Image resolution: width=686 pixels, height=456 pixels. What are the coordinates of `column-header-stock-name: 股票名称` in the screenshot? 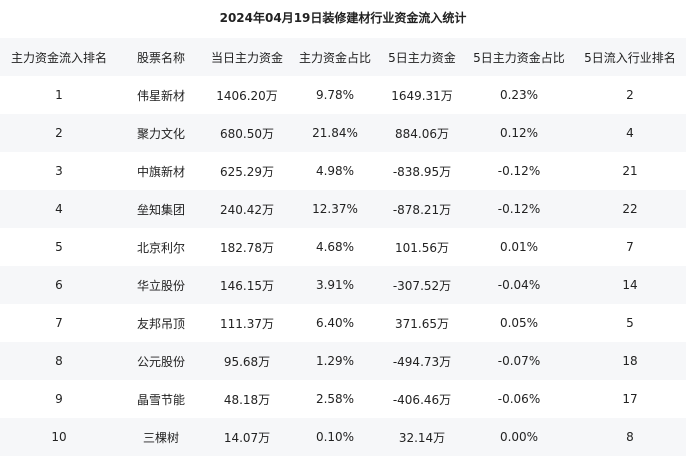 It's located at (160, 57).